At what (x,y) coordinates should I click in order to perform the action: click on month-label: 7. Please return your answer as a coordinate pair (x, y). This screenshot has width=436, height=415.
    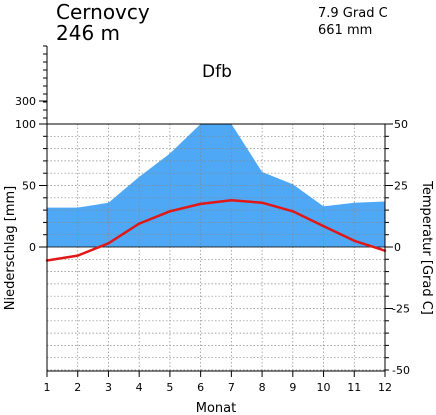
    Looking at the image, I should click on (231, 387).